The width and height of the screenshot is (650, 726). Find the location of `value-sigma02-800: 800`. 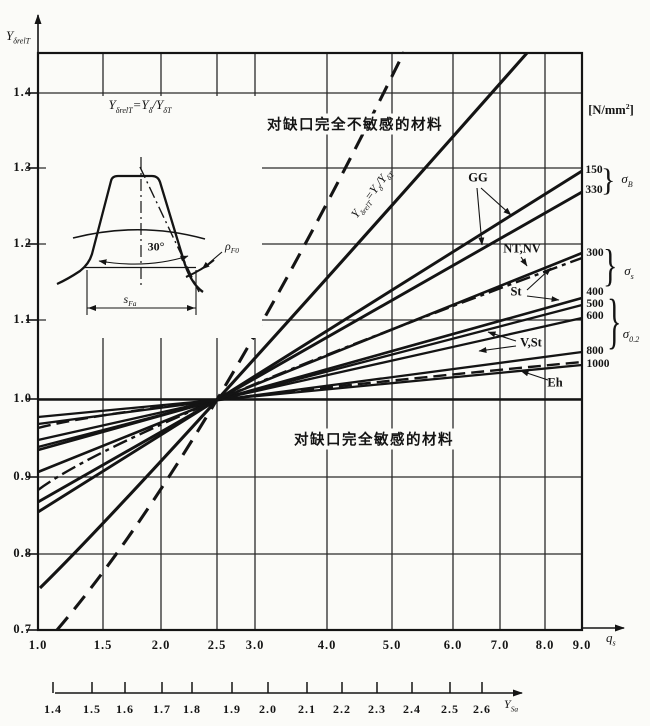

value-sigma02-800: 800 is located at coordinates (595, 351).